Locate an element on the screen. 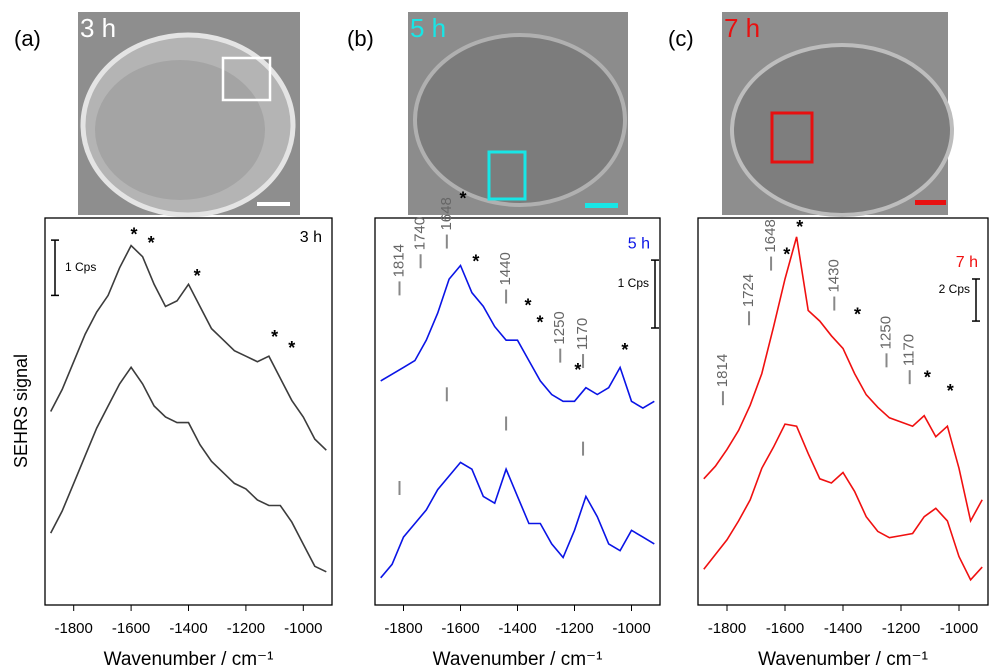 The width and height of the screenshot is (995, 672). y-axis-label: SEHRS signal is located at coordinates (21, 411).